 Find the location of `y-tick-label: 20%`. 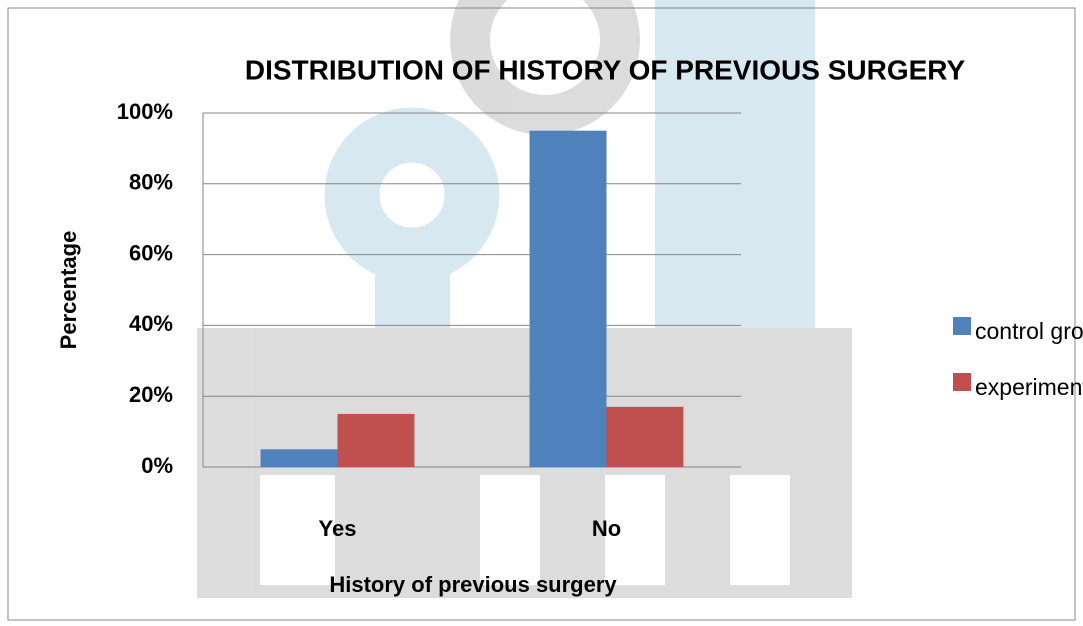

y-tick-label: 20% is located at coordinates (151, 394).